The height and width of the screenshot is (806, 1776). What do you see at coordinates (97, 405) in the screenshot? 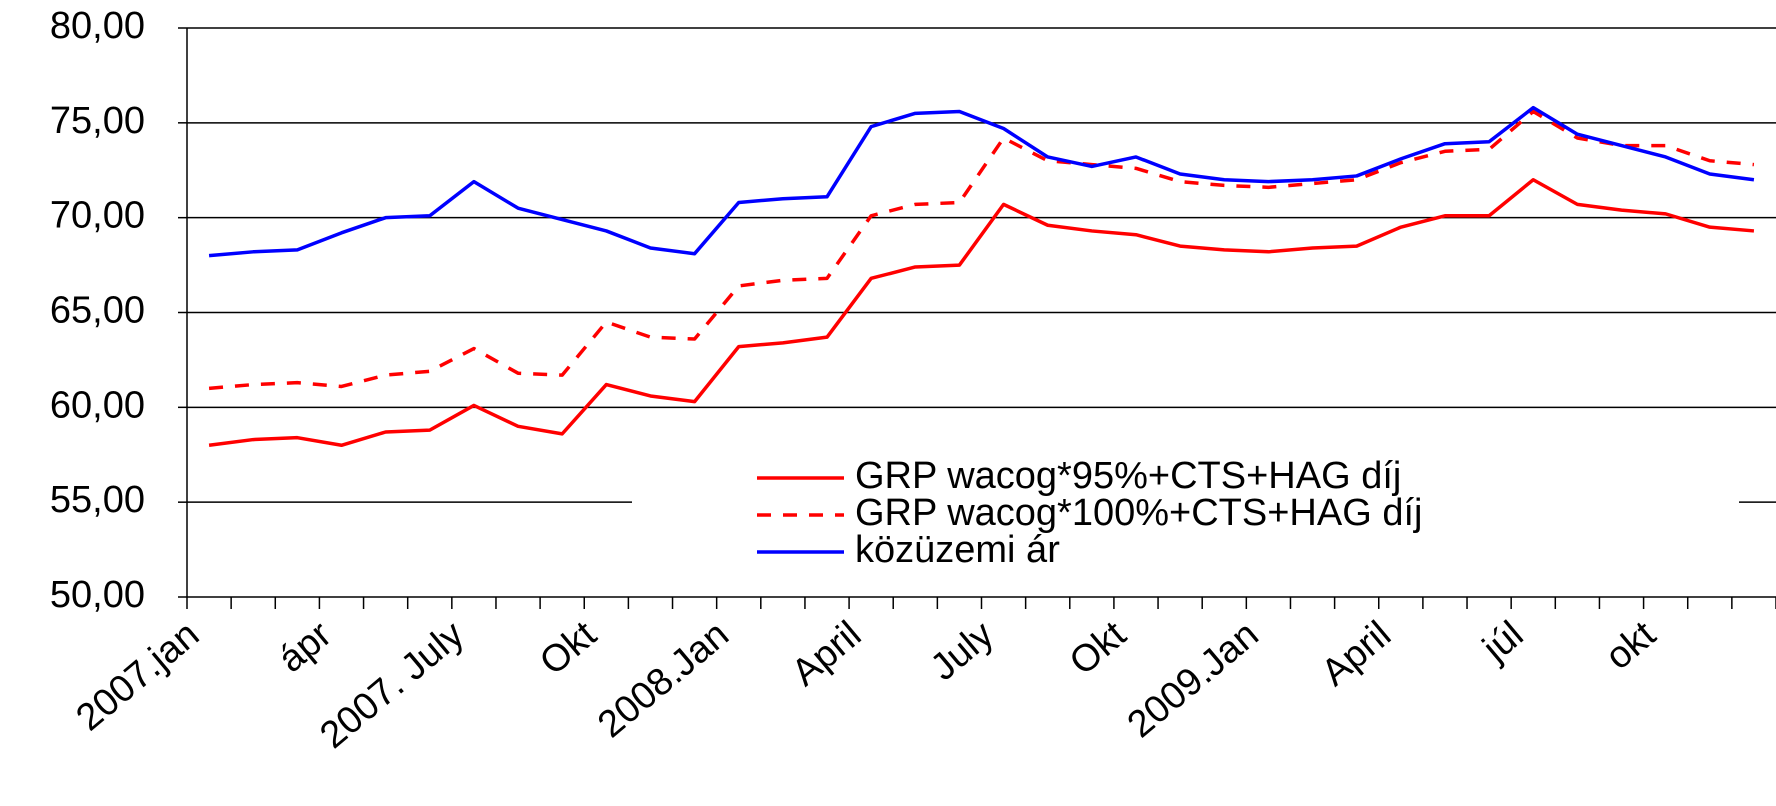
I see `y-tick-label: 60,00` at bounding box center [97, 405].